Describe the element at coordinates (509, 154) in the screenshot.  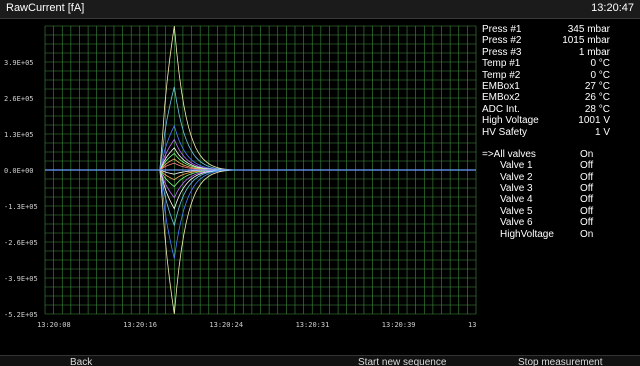
I see `all-valves-label: =>All valves` at that location.